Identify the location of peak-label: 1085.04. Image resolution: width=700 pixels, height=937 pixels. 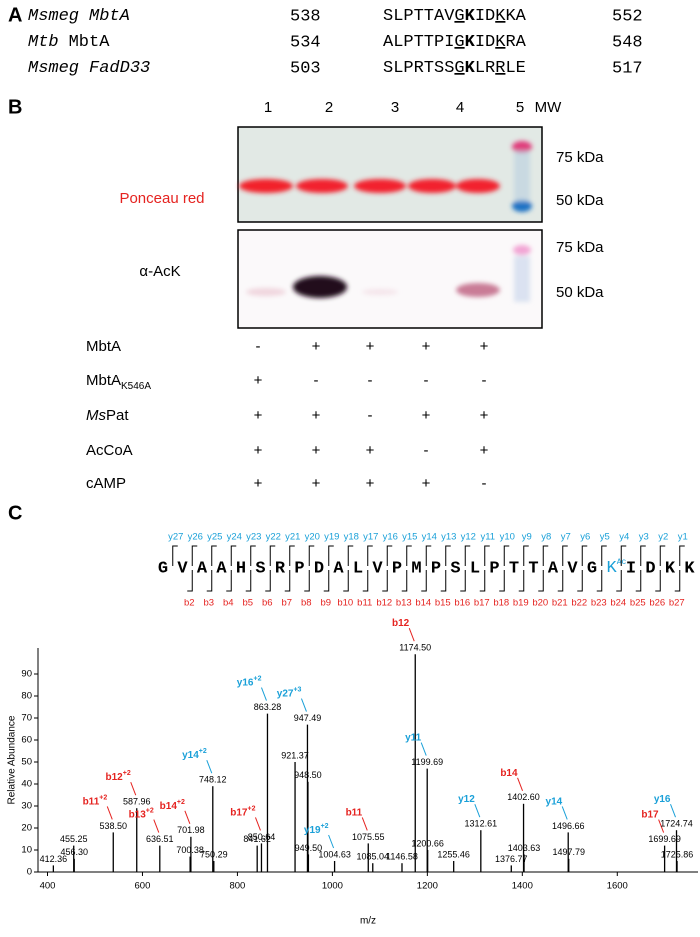
(372, 857).